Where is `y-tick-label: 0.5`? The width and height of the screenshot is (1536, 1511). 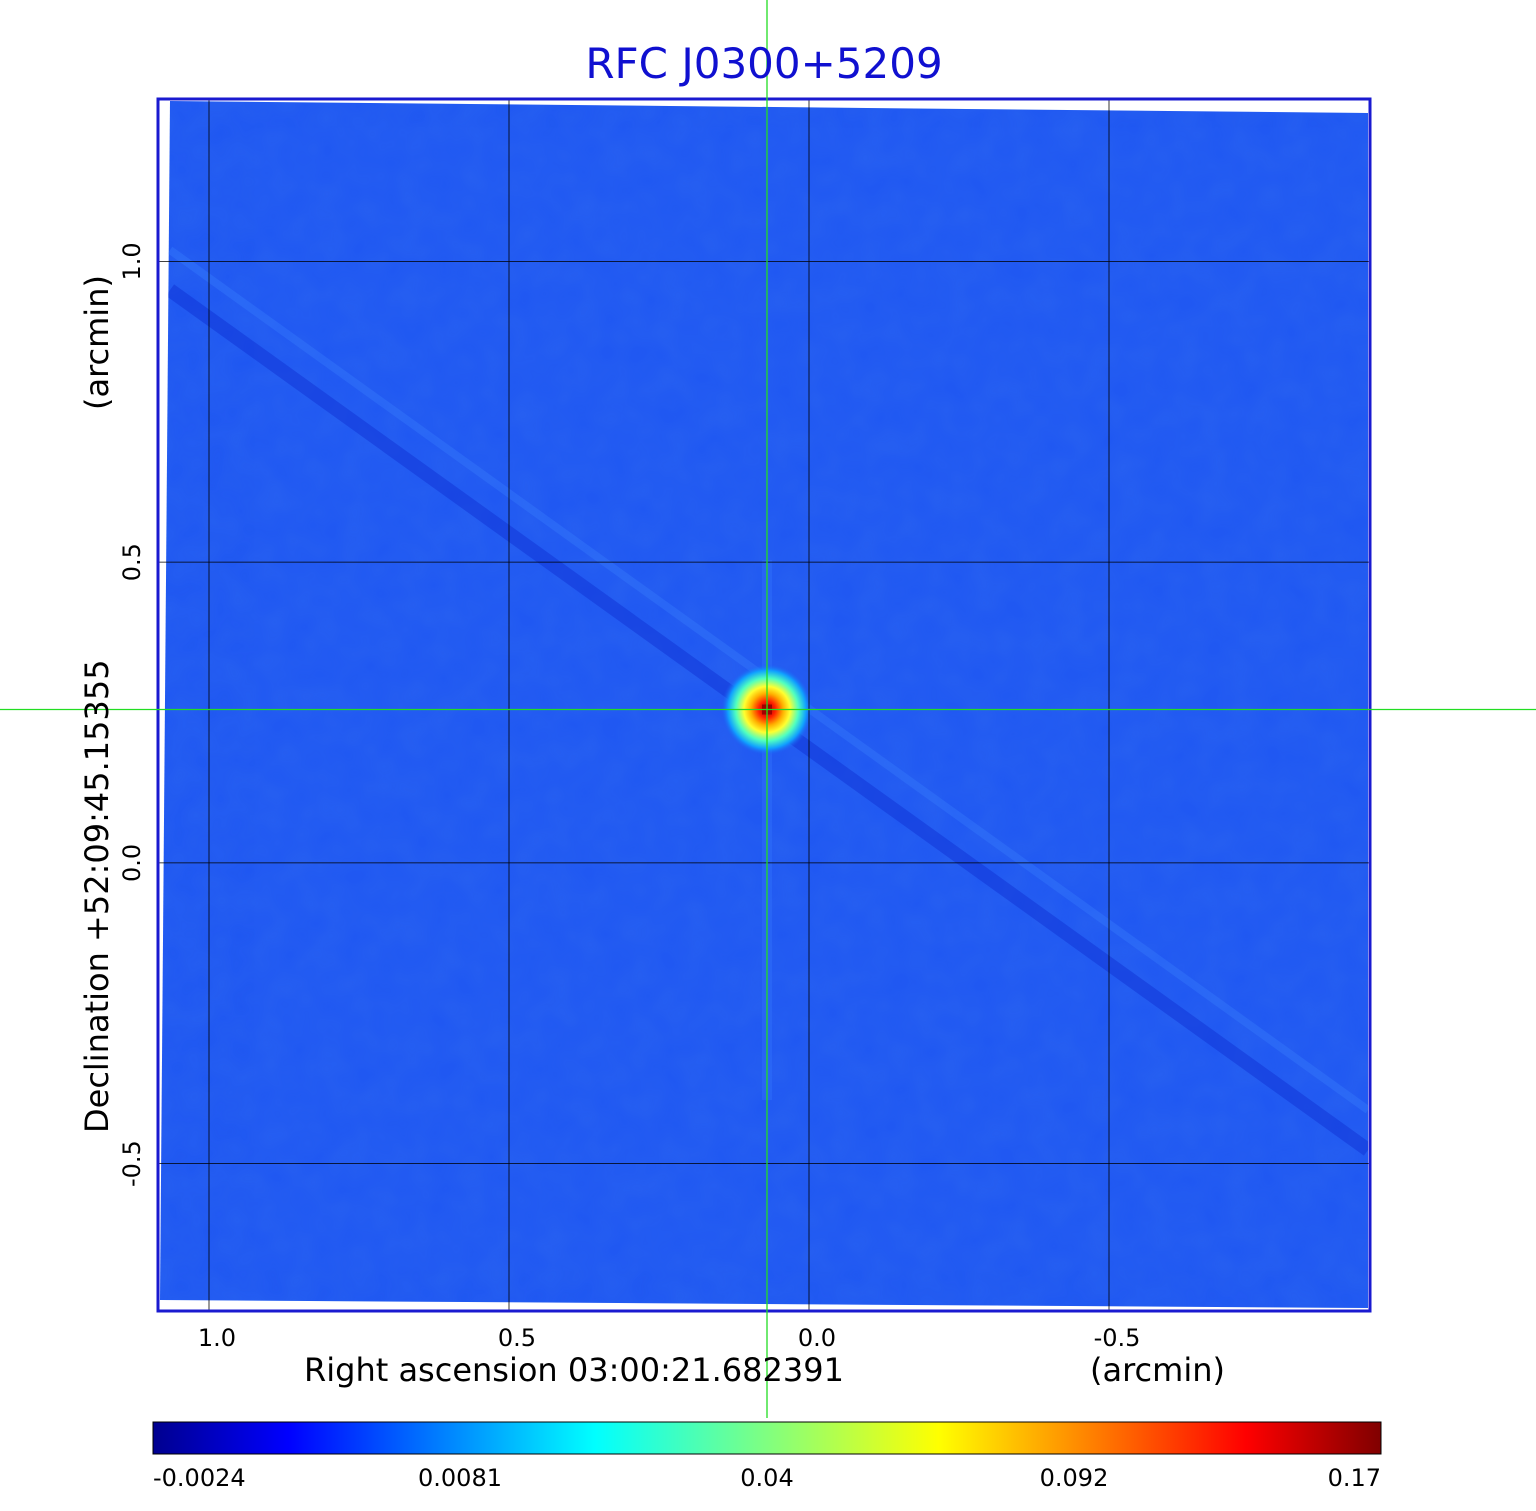 y-tick-label: 0.5 is located at coordinates (132, 562).